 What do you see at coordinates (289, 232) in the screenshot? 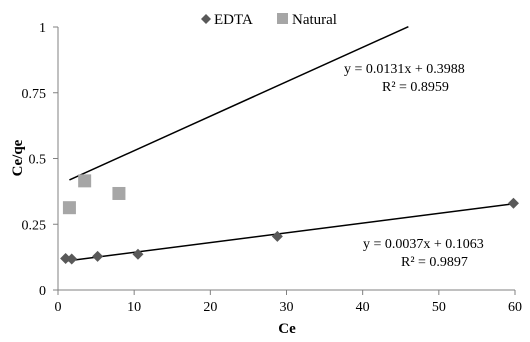
I see `trendline-edta` at bounding box center [289, 232].